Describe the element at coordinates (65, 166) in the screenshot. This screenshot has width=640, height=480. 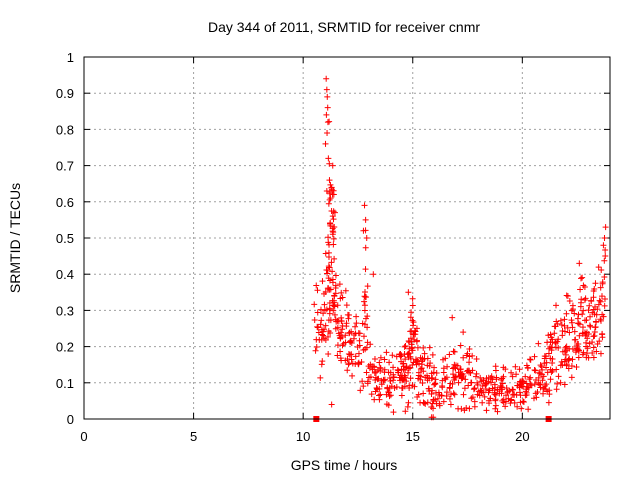
I see `y-tick-label: 0.7` at that location.